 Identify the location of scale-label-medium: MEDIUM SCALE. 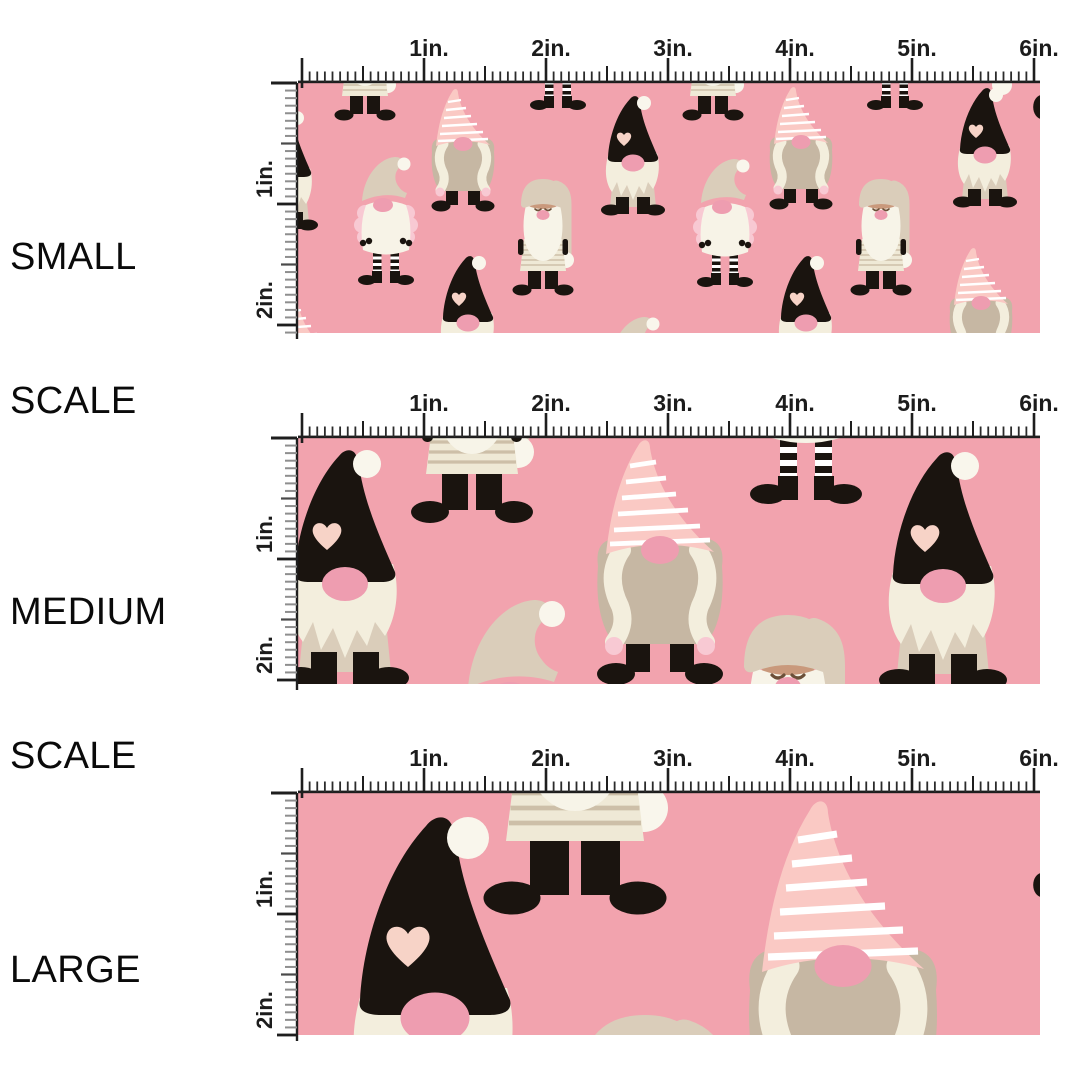
(88, 684).